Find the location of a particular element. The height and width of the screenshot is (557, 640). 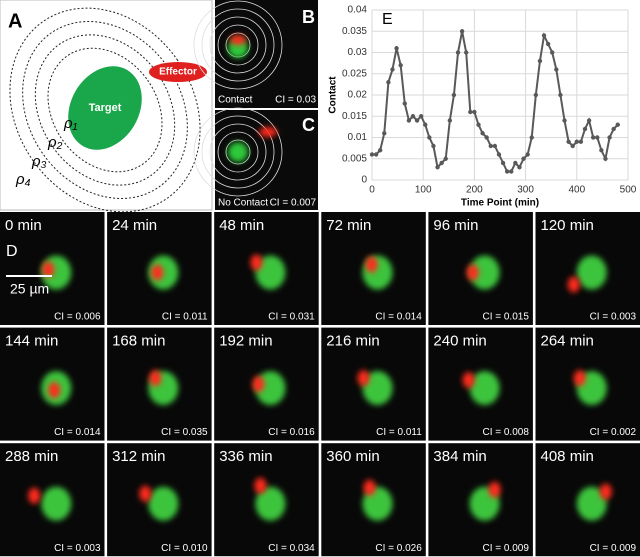

ci-label: CI = 0.03 is located at coordinates (295, 100).